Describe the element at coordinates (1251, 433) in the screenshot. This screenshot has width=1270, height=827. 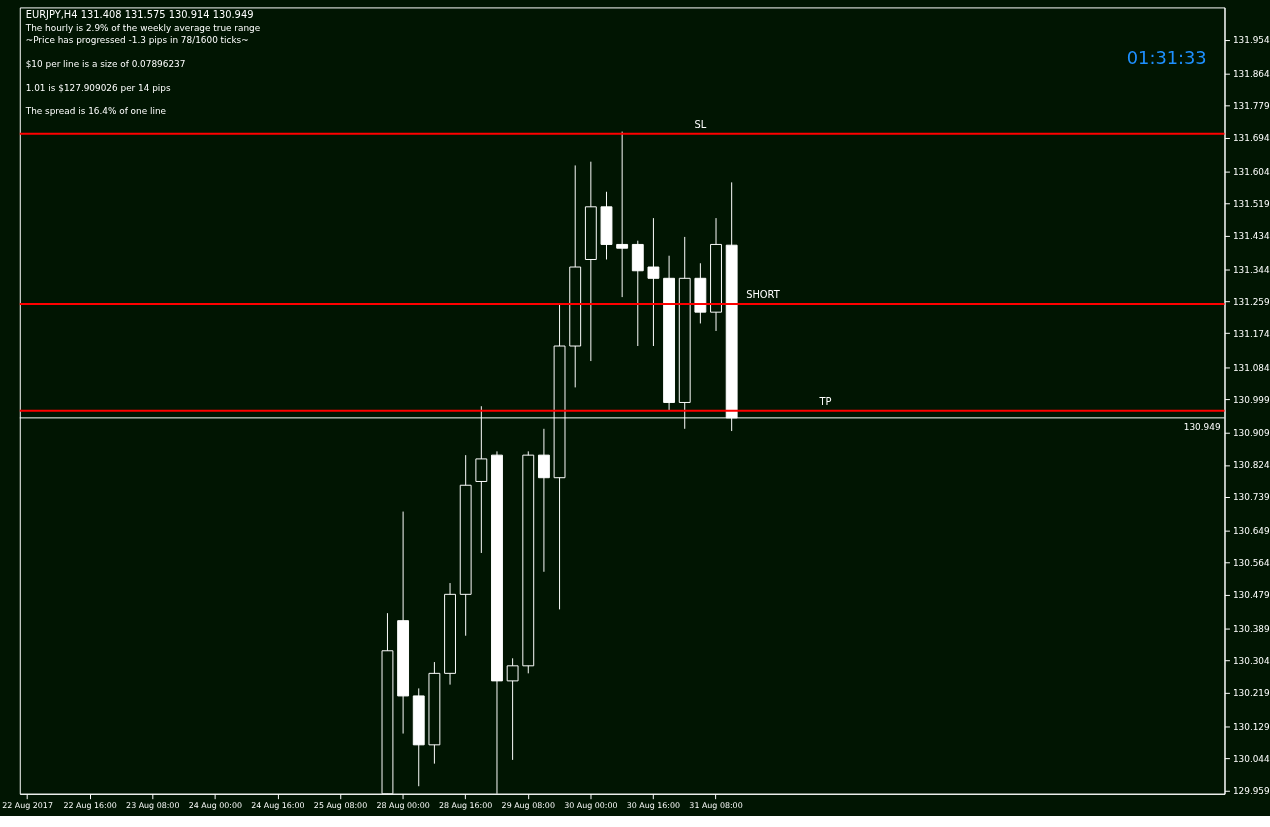
I see `y-tick-label: 130.909` at that location.